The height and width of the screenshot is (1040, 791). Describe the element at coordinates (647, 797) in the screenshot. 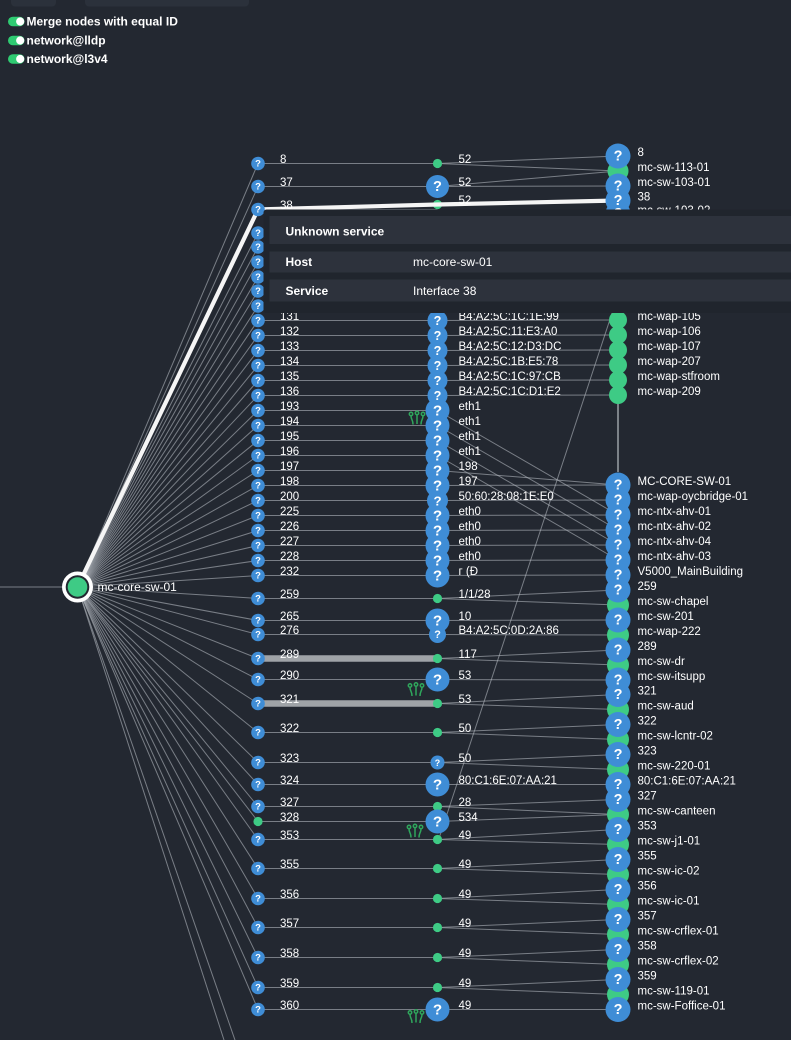

I see `svg-text: 327` at that location.